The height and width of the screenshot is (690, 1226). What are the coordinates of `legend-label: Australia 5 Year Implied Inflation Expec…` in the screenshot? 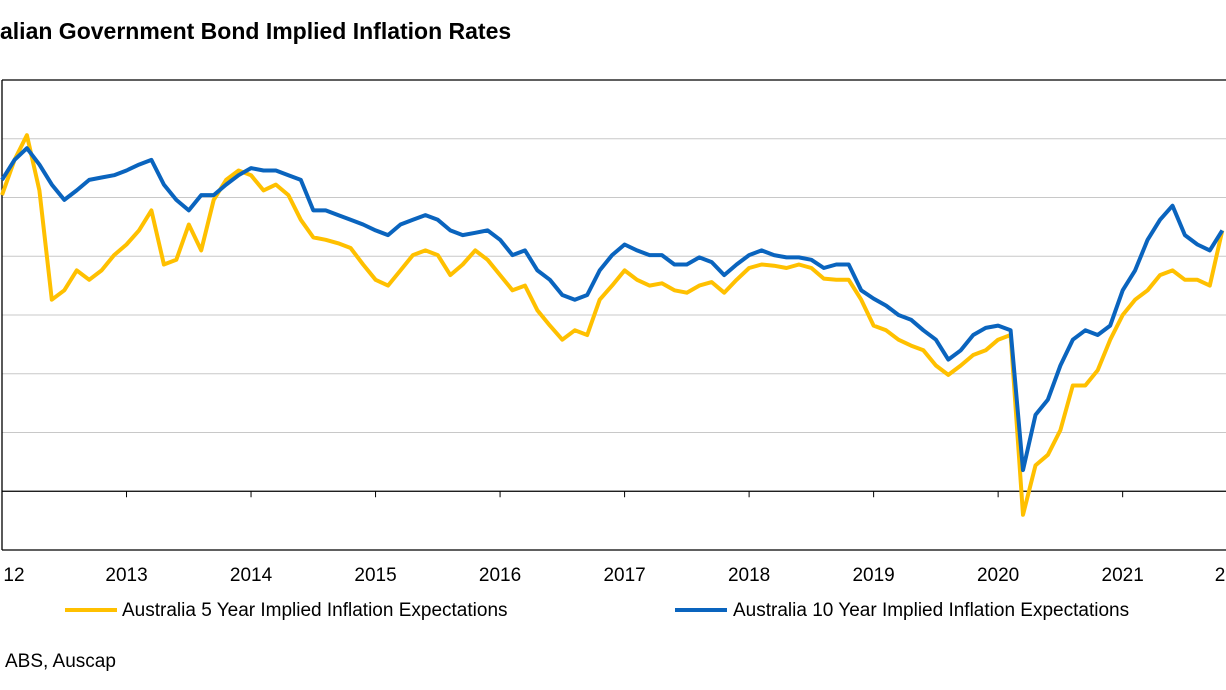 It's located at (315, 610).